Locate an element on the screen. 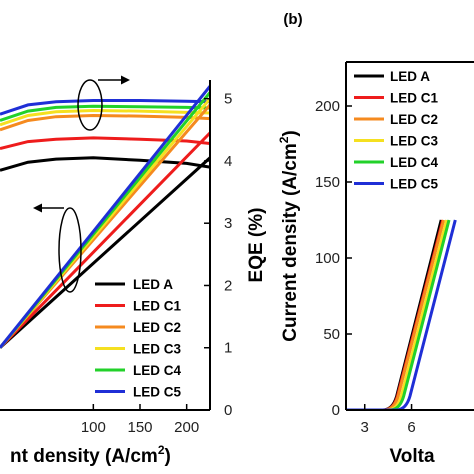 The image size is (474, 474). eqe-line-led-c4 is located at coordinates (105, 113).